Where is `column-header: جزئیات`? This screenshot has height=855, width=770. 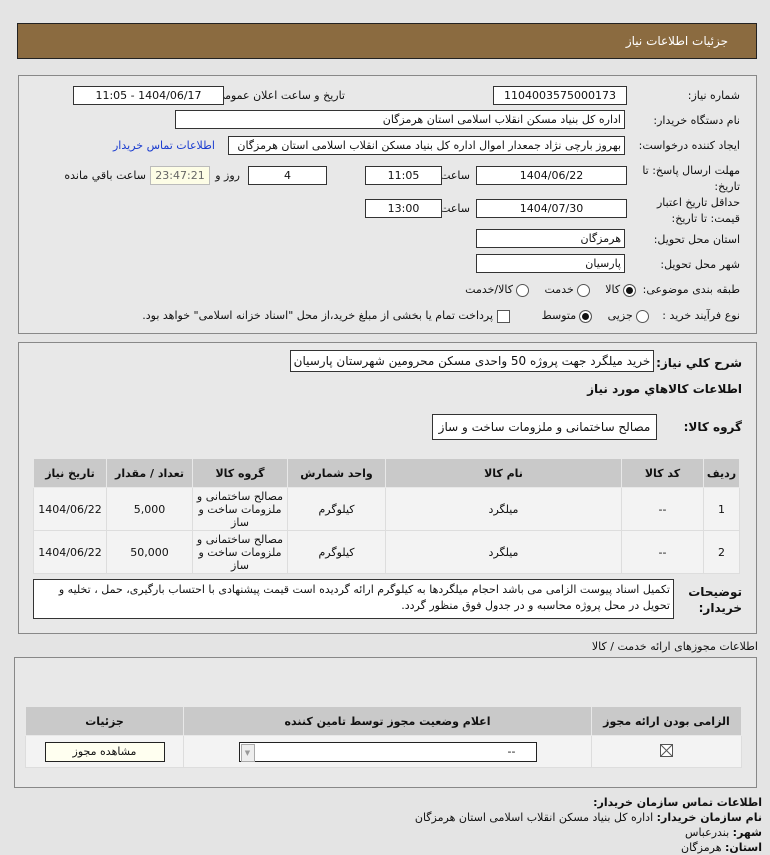 column-header: جزئیات is located at coordinates (104, 721).